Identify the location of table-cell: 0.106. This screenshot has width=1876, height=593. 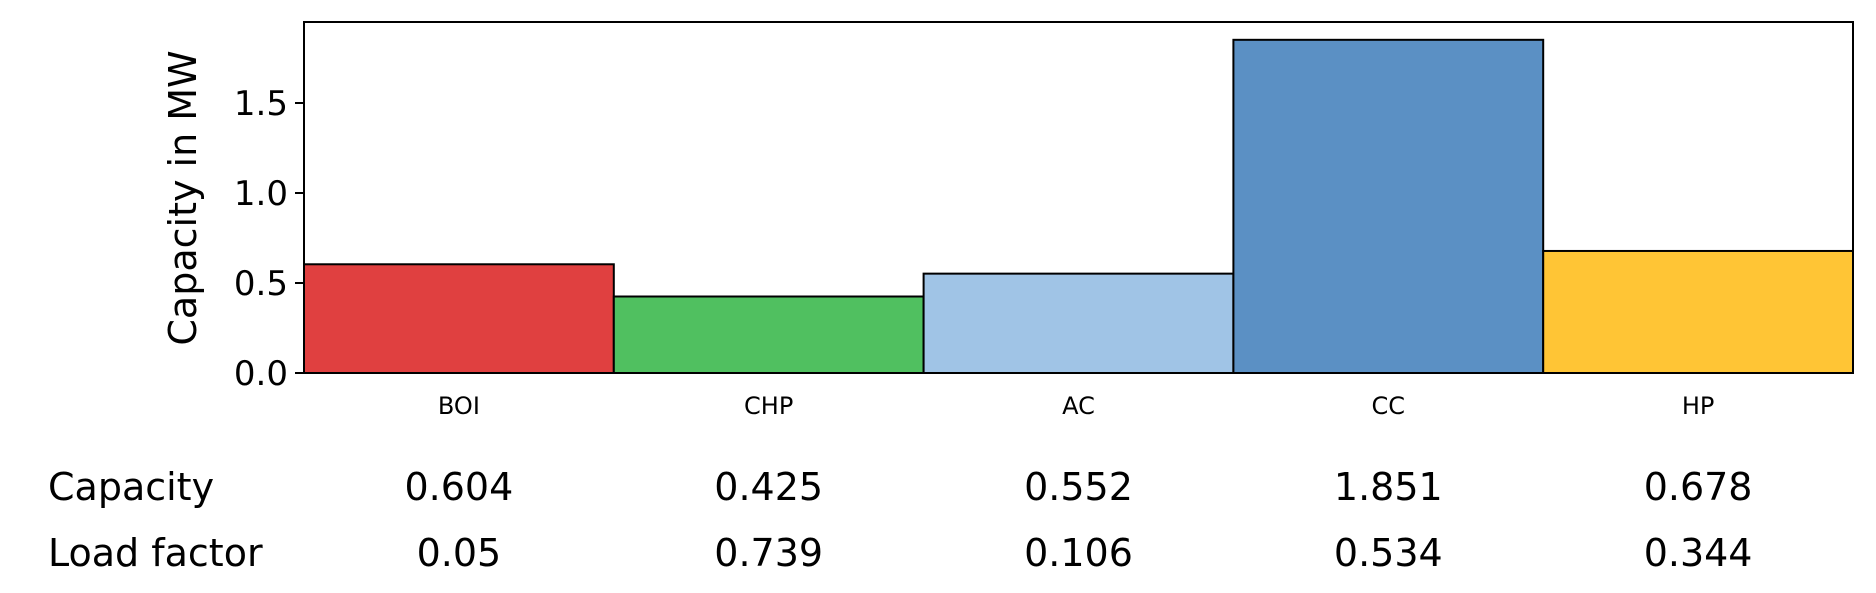
(1078, 553).